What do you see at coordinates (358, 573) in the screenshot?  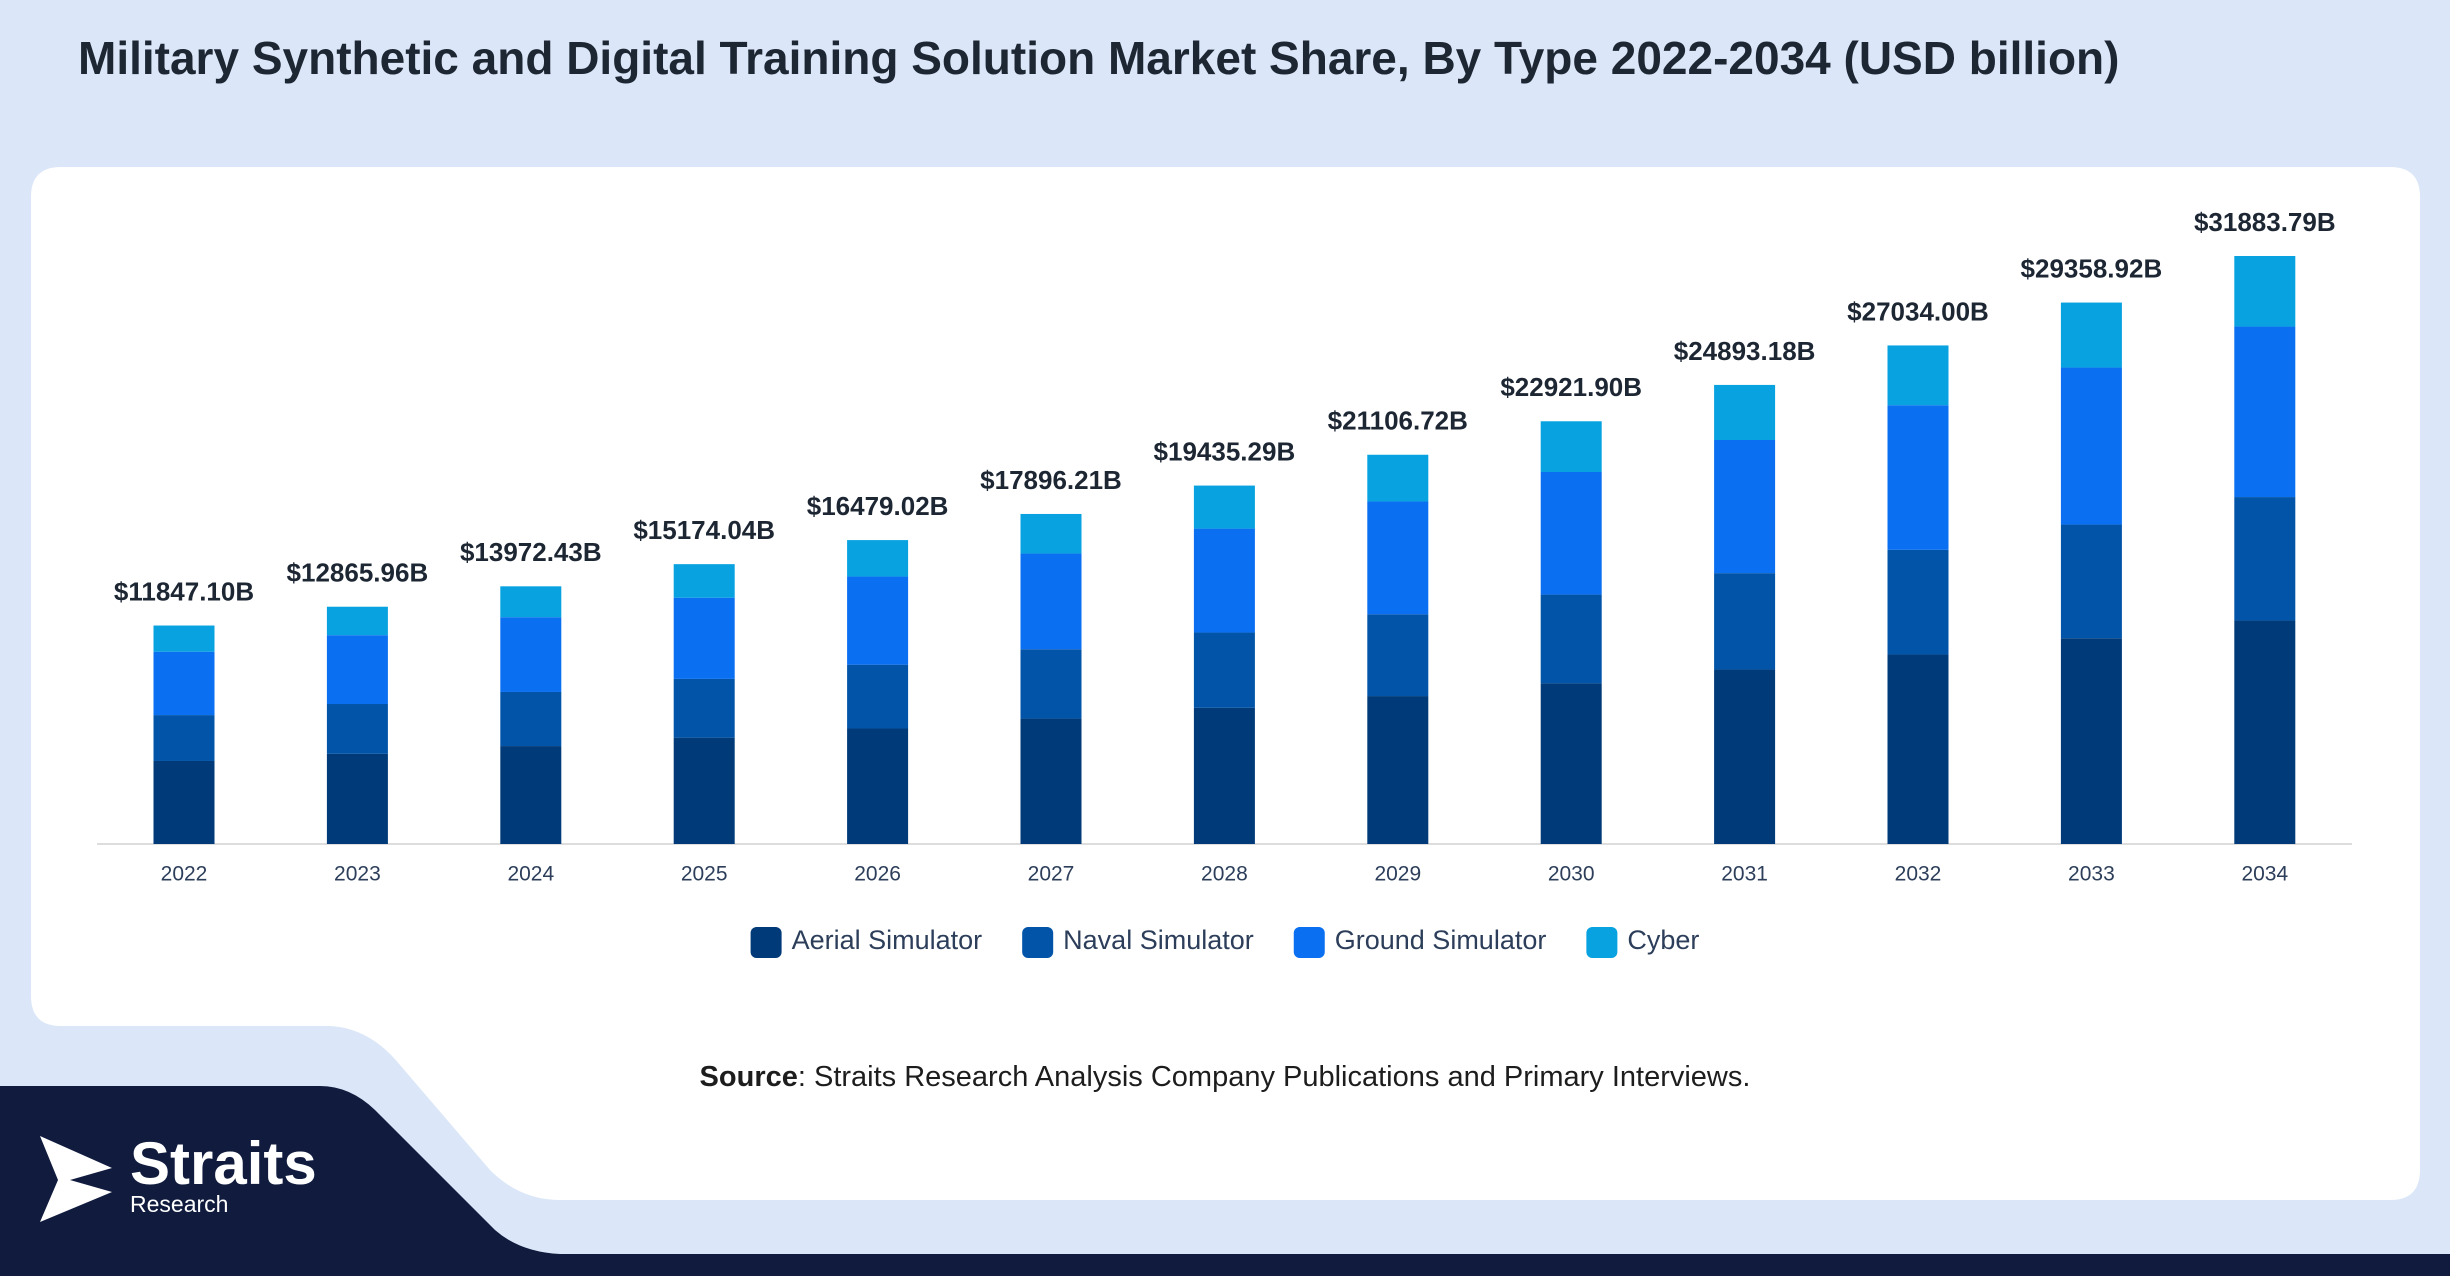 I see `total-label: $12865.96B` at bounding box center [358, 573].